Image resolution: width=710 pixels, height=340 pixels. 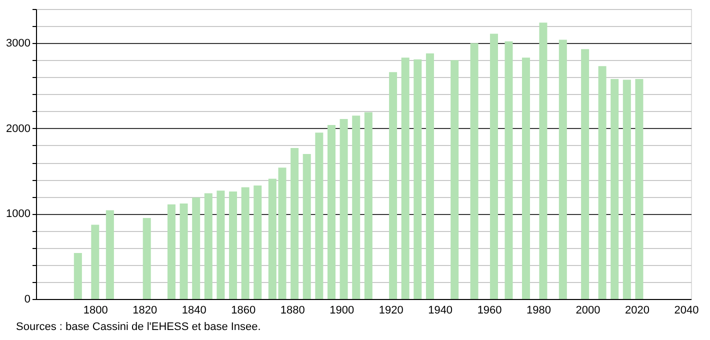 What do you see at coordinates (194, 310) in the screenshot?
I see `x-tick-label: 1840` at bounding box center [194, 310].